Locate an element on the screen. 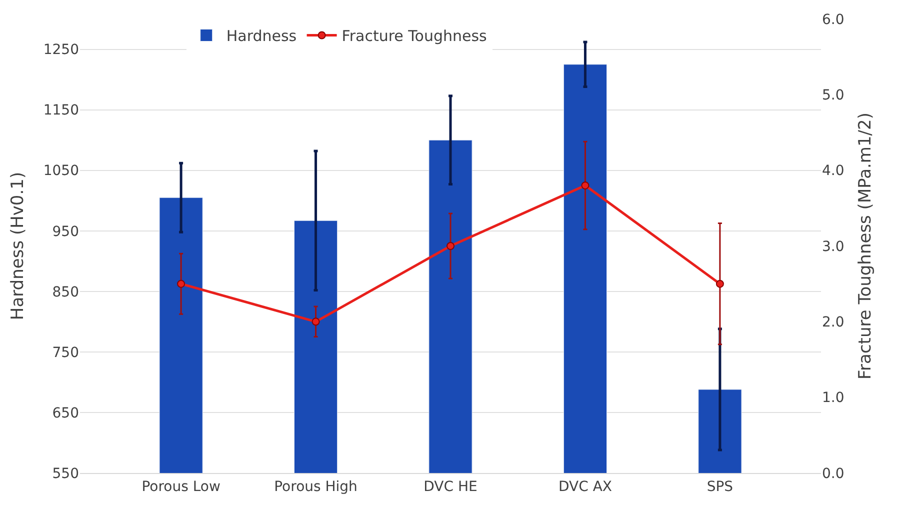  y-tick-label: 950 is located at coordinates (65, 232).